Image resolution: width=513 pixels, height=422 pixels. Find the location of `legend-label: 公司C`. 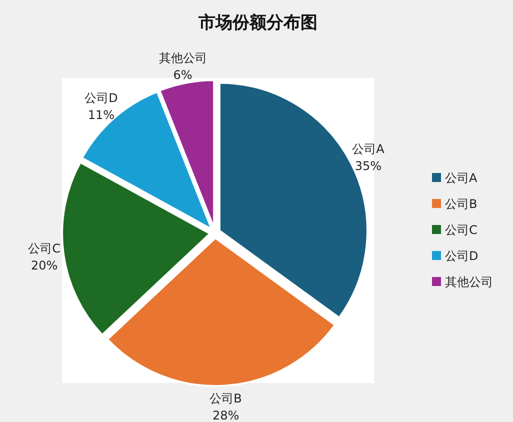

legend-label: 公司C is located at coordinates (461, 230).